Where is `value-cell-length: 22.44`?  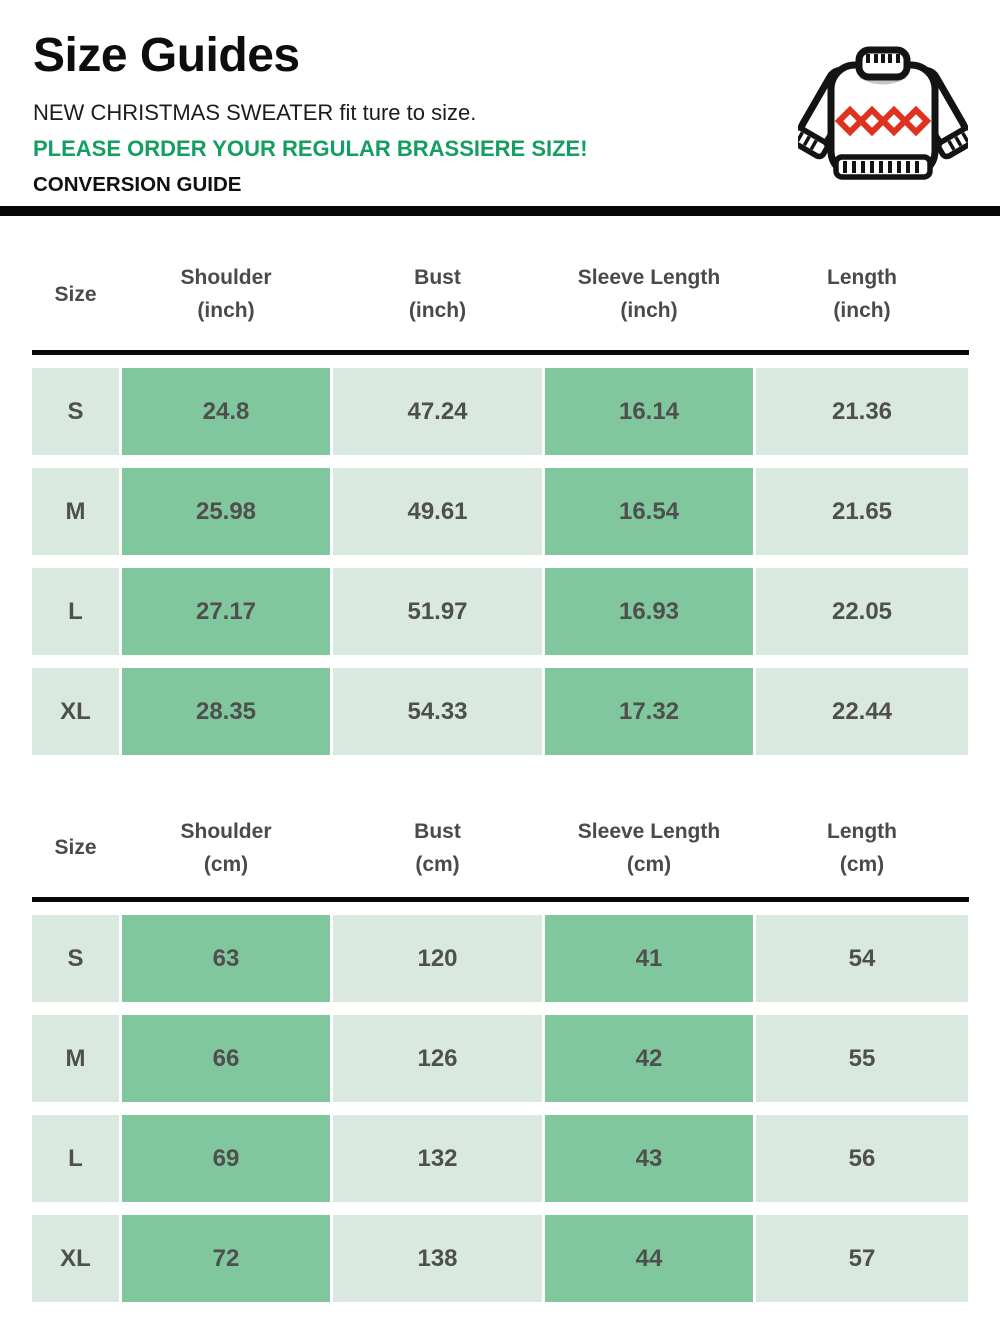
value-cell-length: 22.44 is located at coordinates (862, 711).